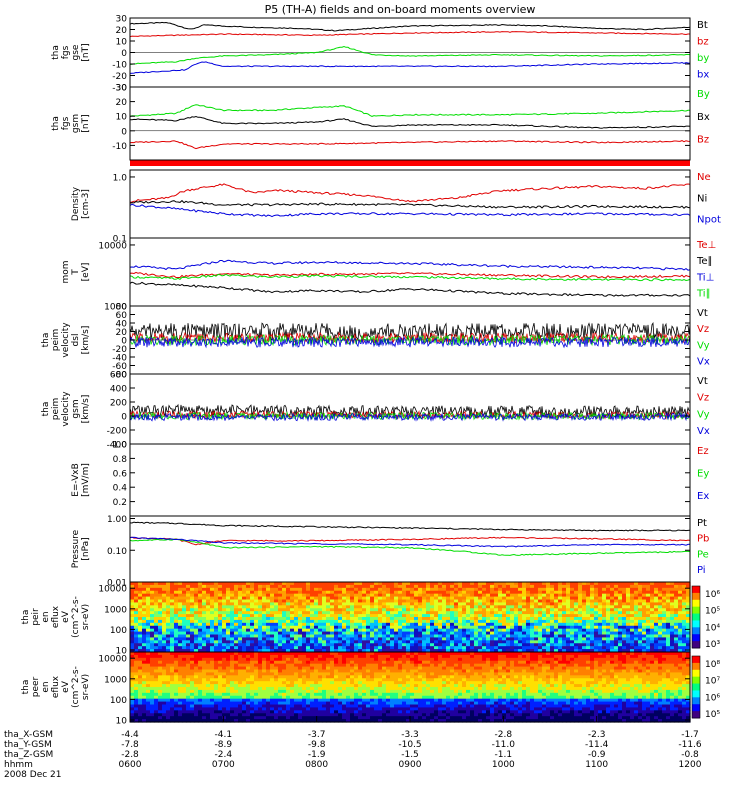 This screenshot has width=750, height=800. Describe the element at coordinates (76, 123) in the screenshot. I see `y-axis-label: gsm` at that location.